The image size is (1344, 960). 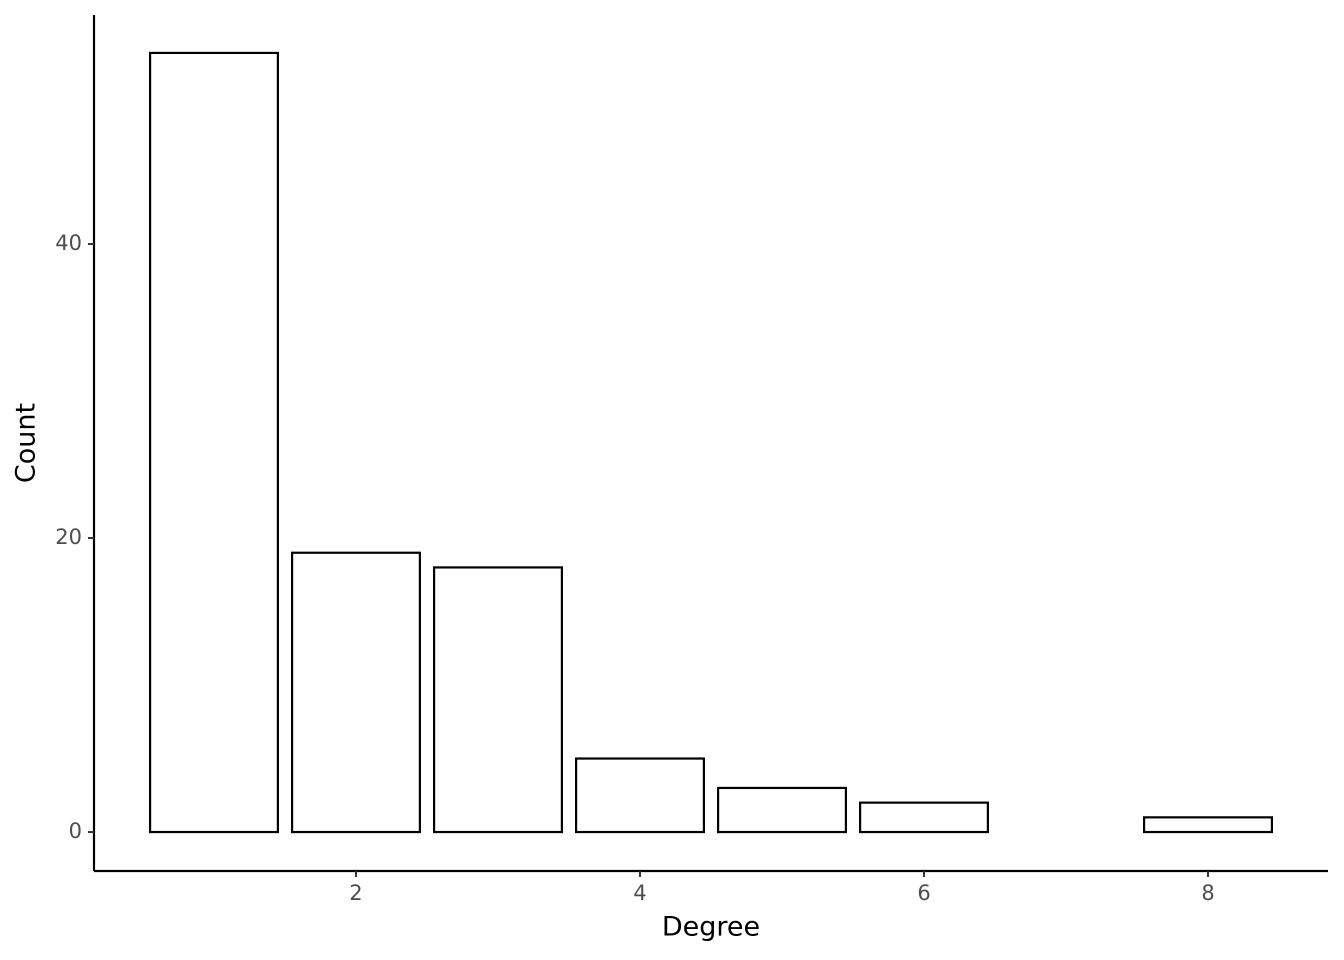 I want to click on y-tick-label: 40, so click(x=68, y=243).